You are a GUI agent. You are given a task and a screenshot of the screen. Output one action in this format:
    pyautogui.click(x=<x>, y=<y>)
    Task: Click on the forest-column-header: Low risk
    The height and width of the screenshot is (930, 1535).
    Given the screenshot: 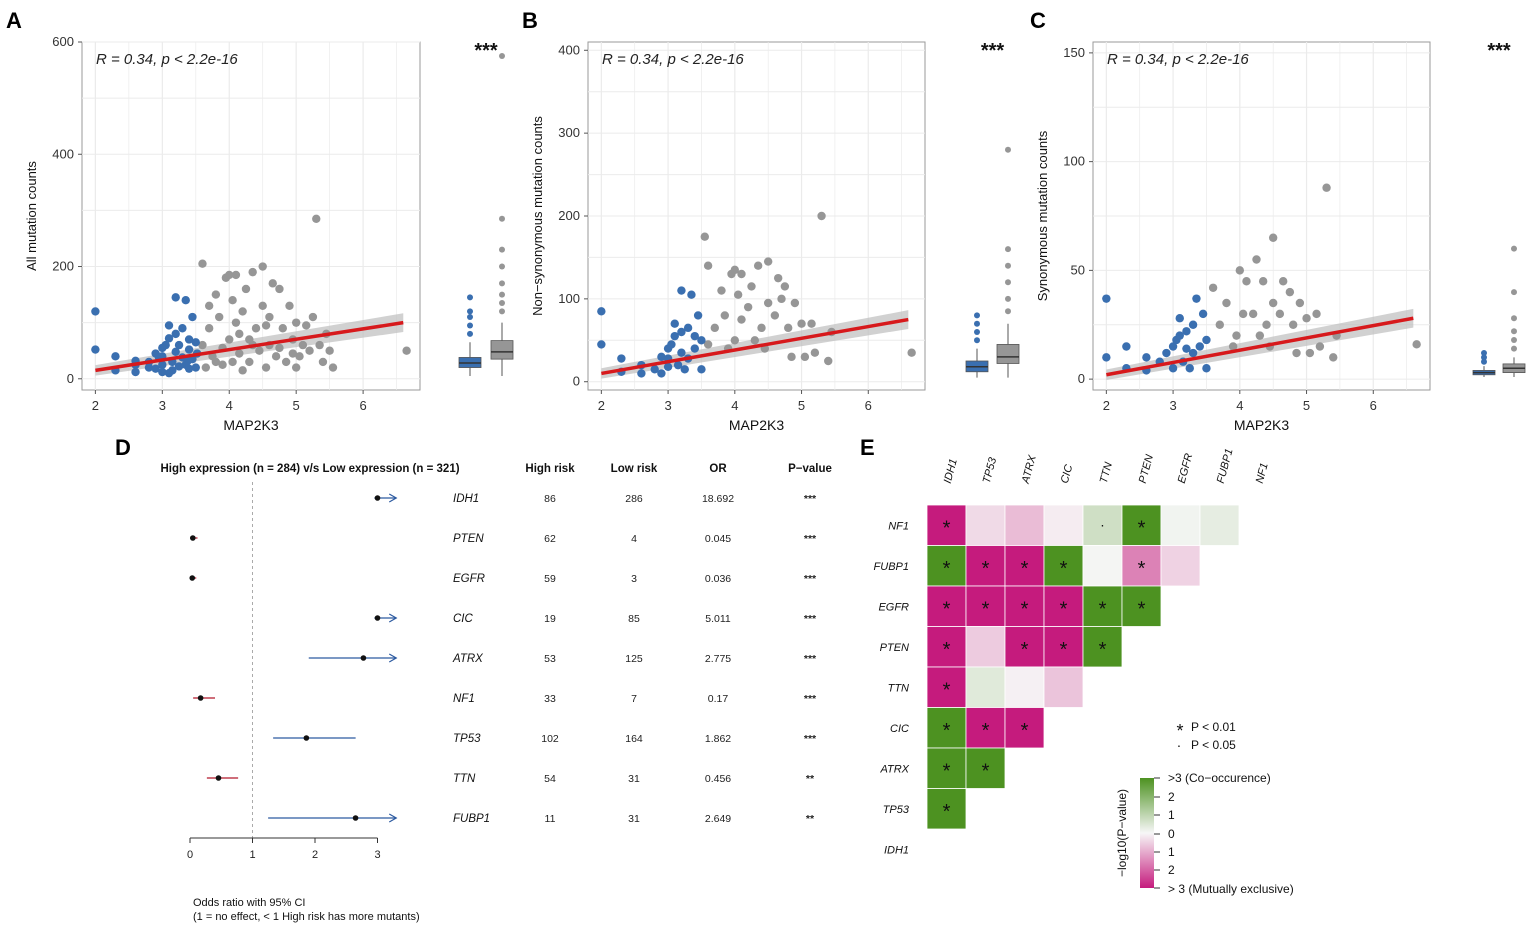 What is the action you would take?
    pyautogui.click(x=634, y=469)
    